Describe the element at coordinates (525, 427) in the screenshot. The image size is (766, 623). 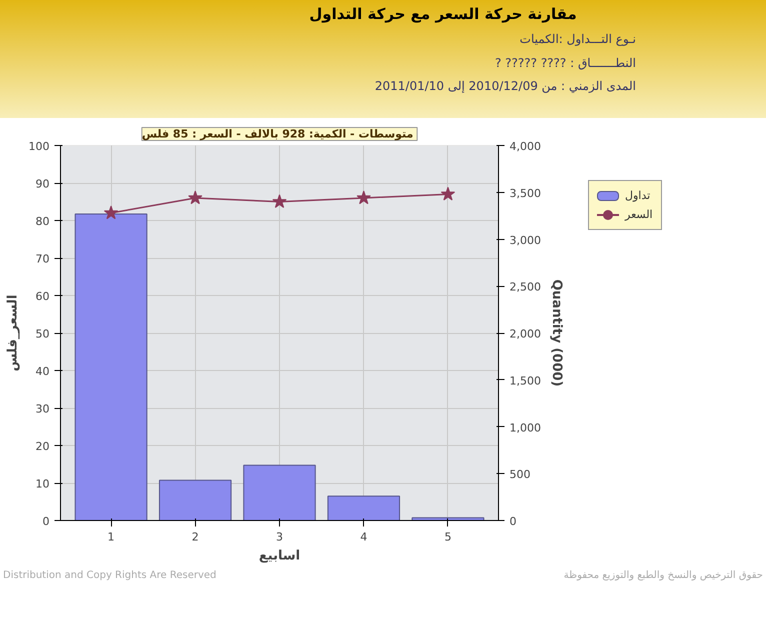
I see `y2-tick-label: 1,000` at that location.